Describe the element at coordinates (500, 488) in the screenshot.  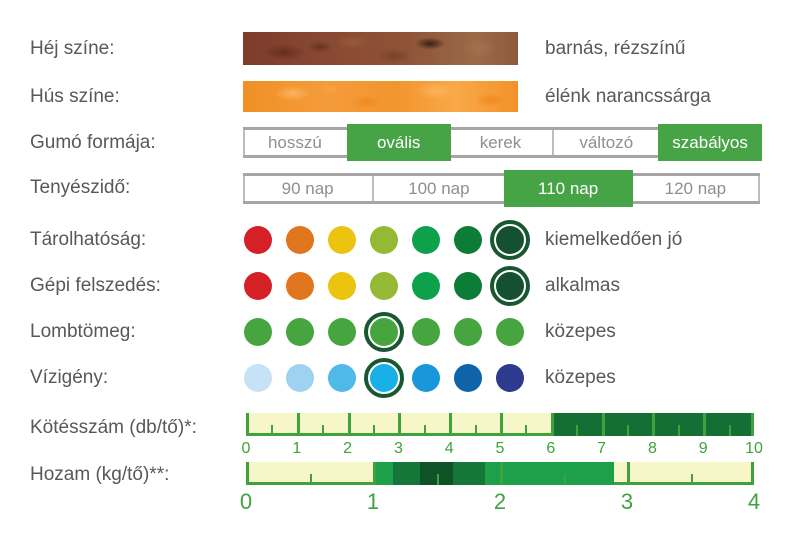
I see `yield-scale: 0 1 2 3 4` at that location.